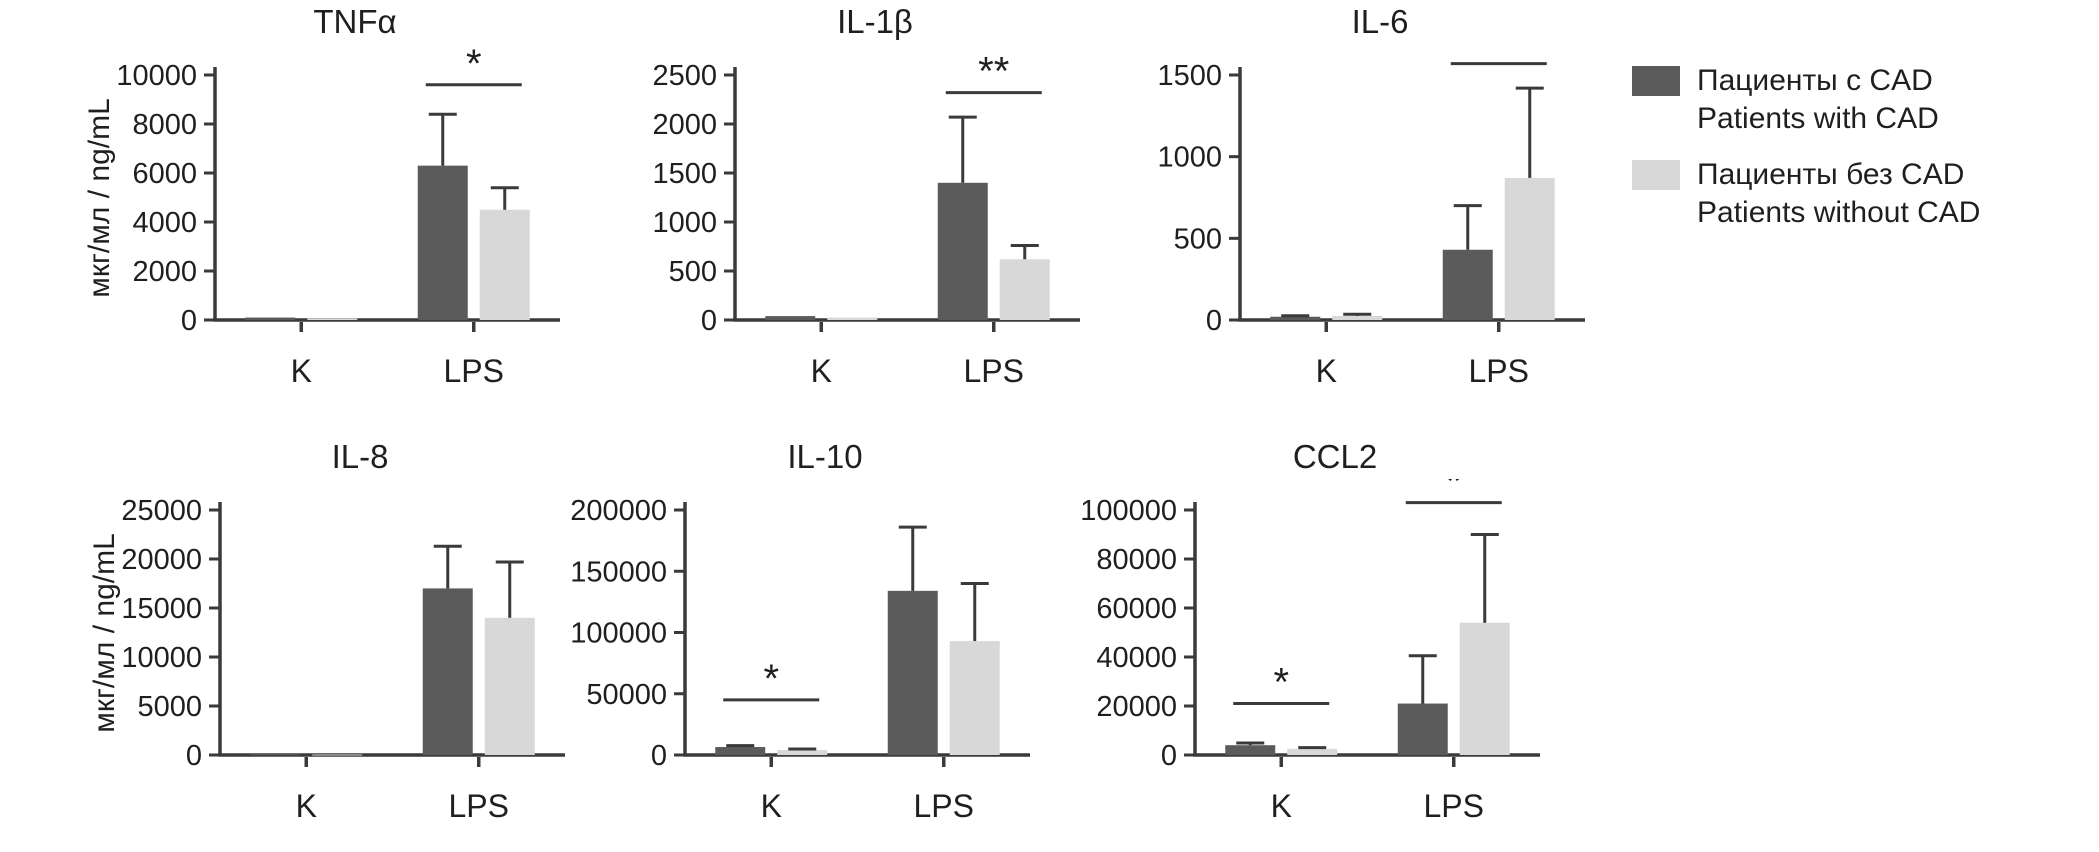 The height and width of the screenshot is (852, 2099). Describe the element at coordinates (1839, 212) in the screenshot. I see `legend-label-en: Patients without CAD` at that location.